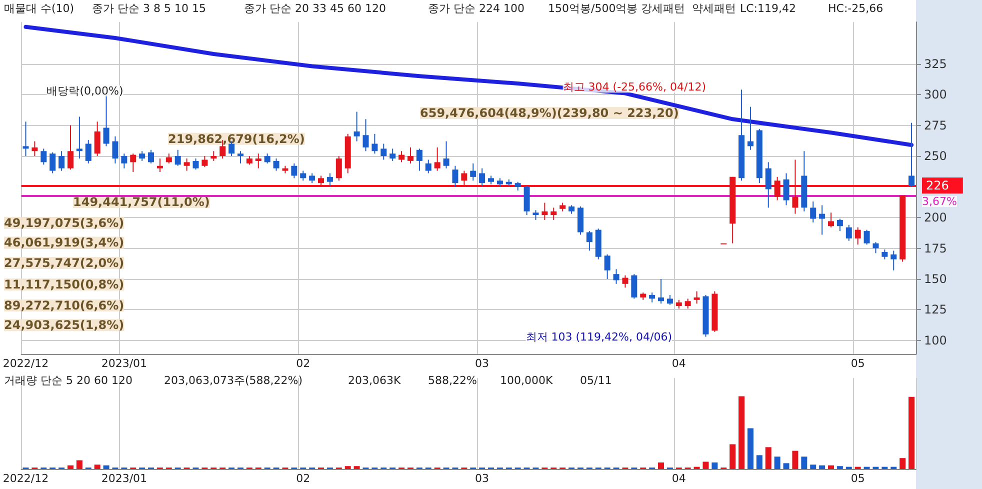 The height and width of the screenshot is (489, 982). I want to click on annotation: 27,575,747(2,0%), so click(64, 263).